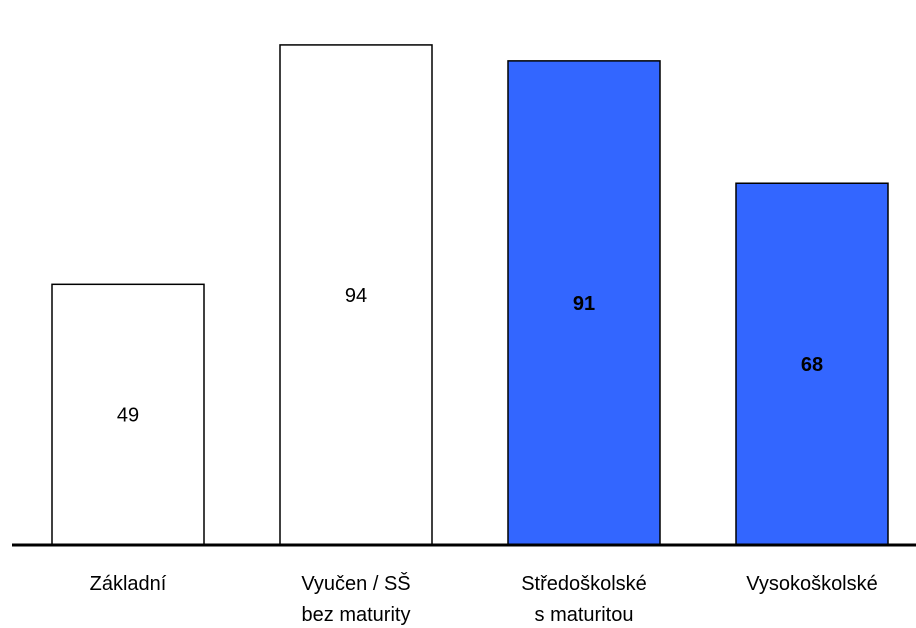  Describe the element at coordinates (128, 584) in the screenshot. I see `category-label-0-line-0: Základní` at that location.